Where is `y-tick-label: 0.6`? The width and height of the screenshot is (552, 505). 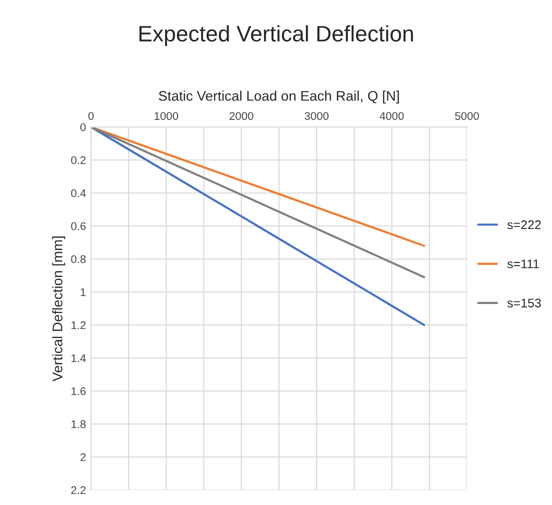 y-tick-label: 0.6 is located at coordinates (78, 226).